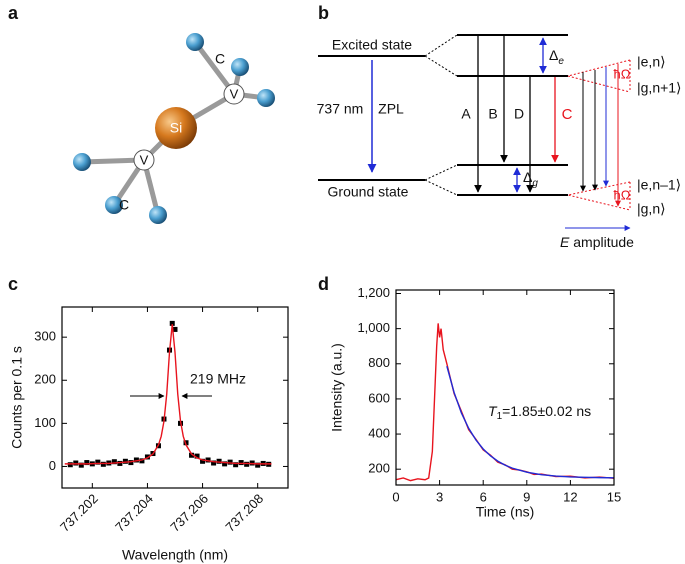 This screenshot has height=564, width=685. What do you see at coordinates (337, 387) in the screenshot?
I see `y-axis-label: Intensity (a.u.)` at bounding box center [337, 387].